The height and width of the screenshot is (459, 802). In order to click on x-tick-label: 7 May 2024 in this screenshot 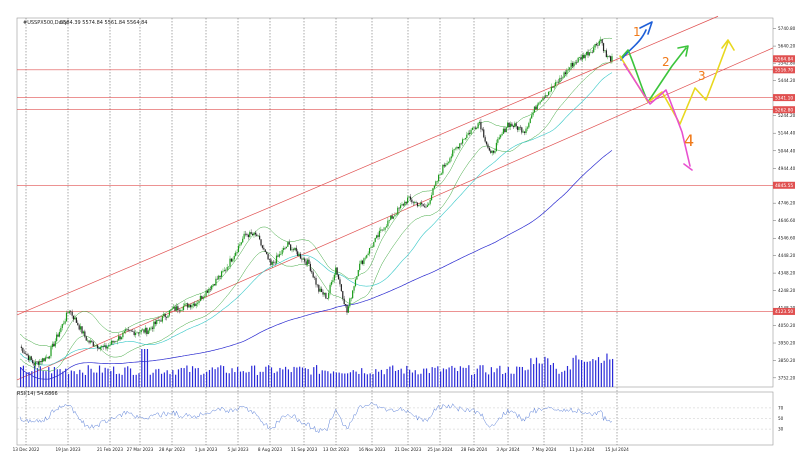, I will do `click(544, 449)`.